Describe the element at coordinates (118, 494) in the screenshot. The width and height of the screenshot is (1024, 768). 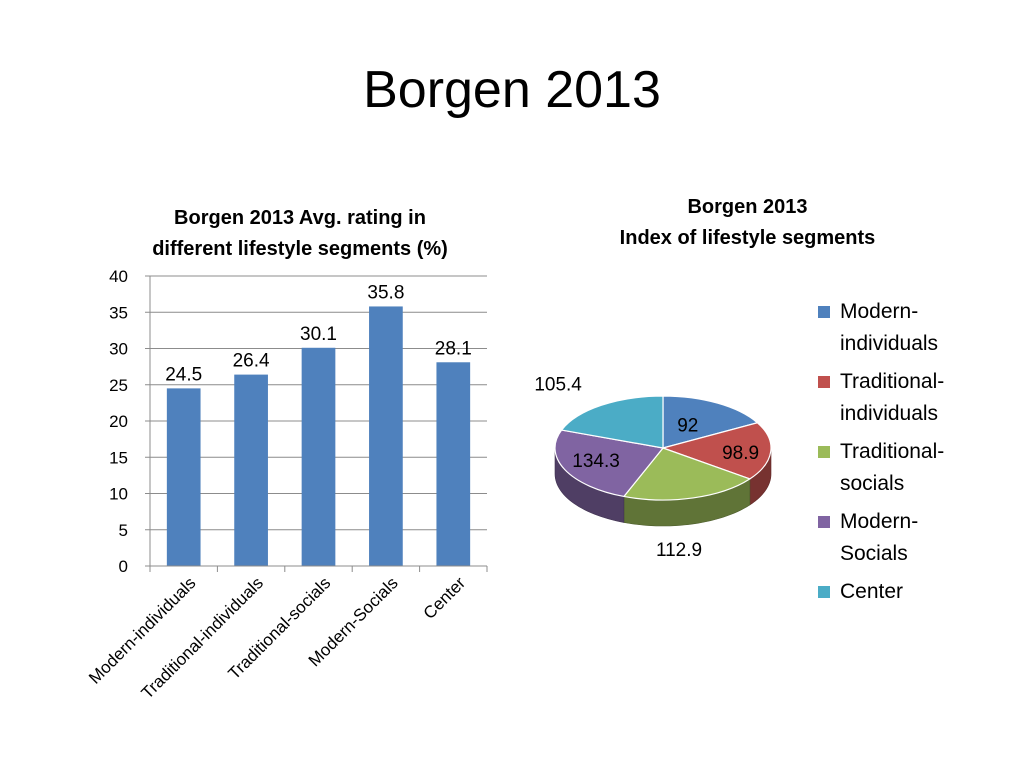
I see `y-tick-label: 10` at that location.